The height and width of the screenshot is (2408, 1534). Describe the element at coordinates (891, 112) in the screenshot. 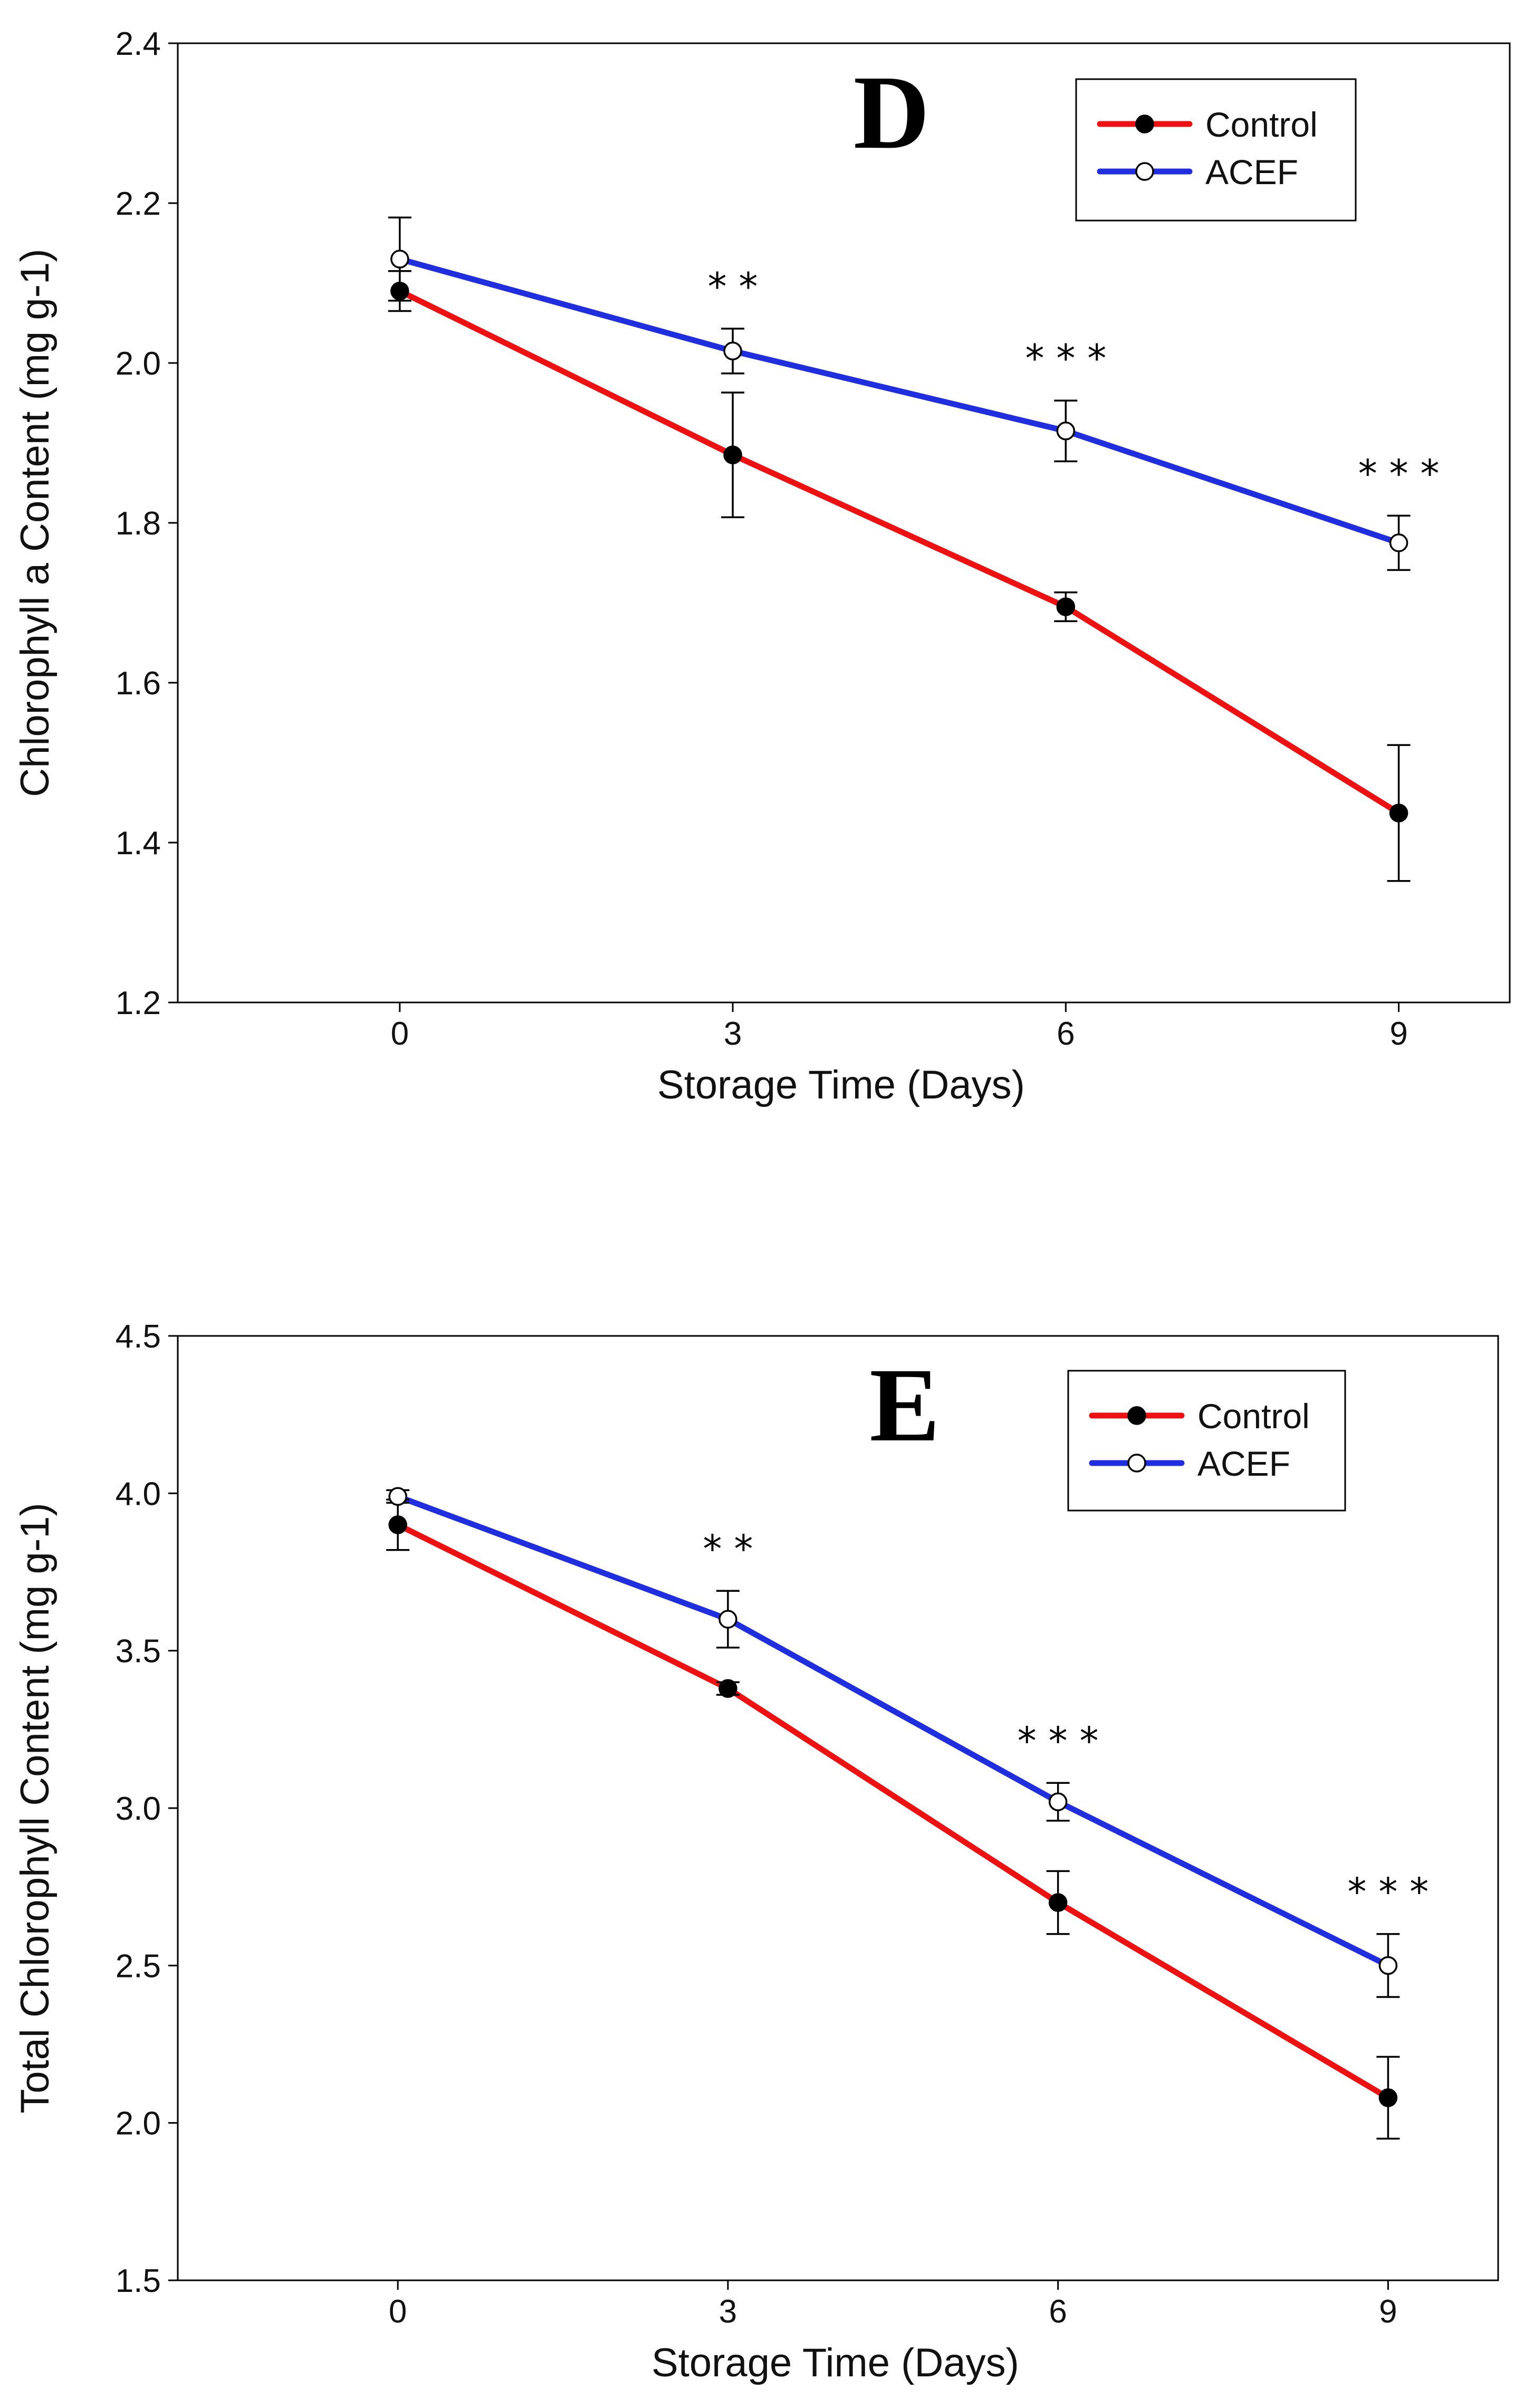

I see `panel-letter: D` at that location.